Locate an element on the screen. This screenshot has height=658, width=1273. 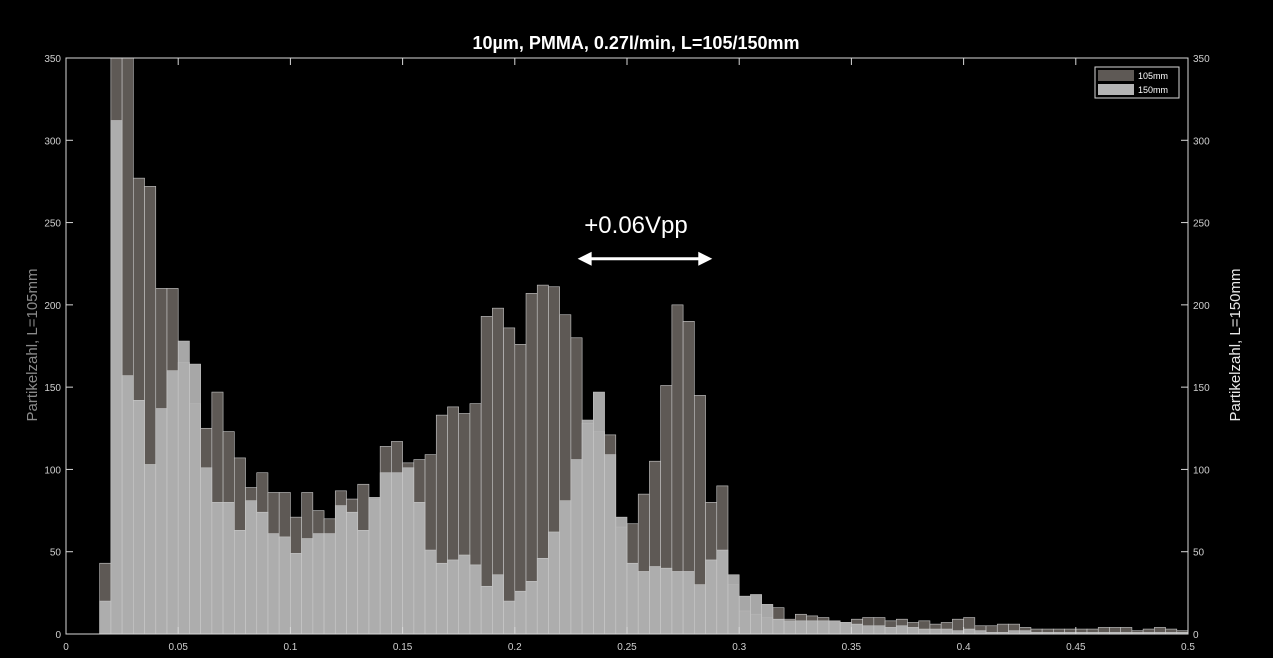
y-tick-label-right: 0 is located at coordinates (1196, 635).